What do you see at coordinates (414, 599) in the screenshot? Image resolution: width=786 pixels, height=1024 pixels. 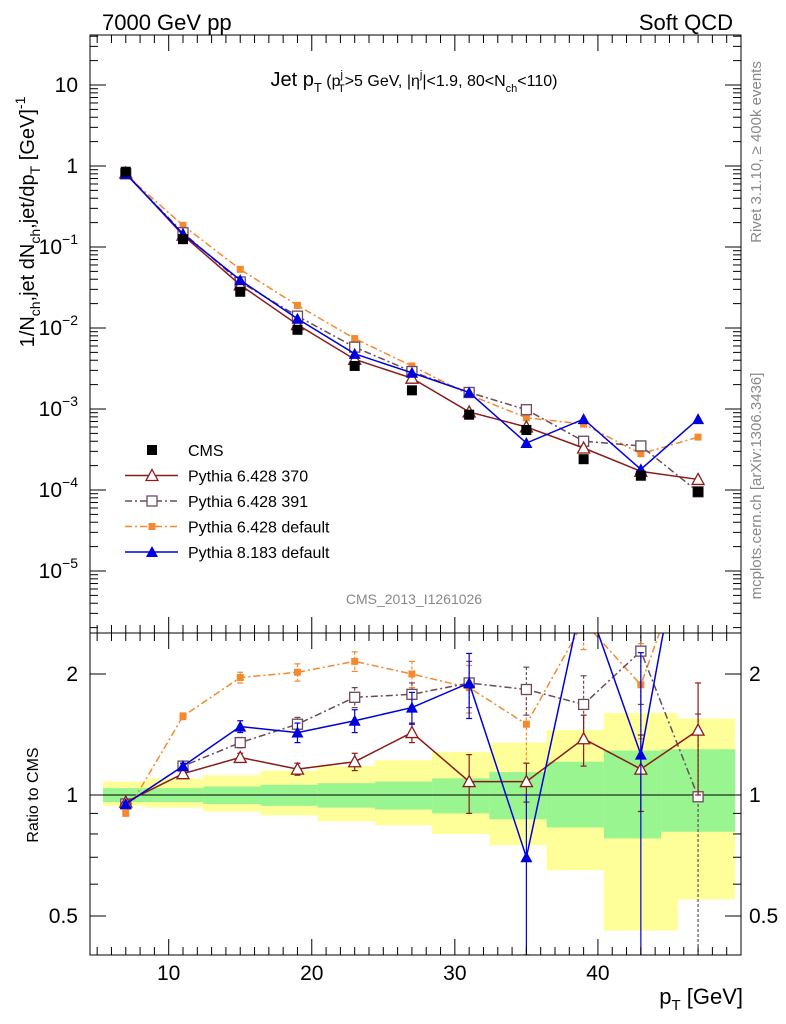 I see `analysis-id-label: CMS_2013_I1261026` at bounding box center [414, 599].